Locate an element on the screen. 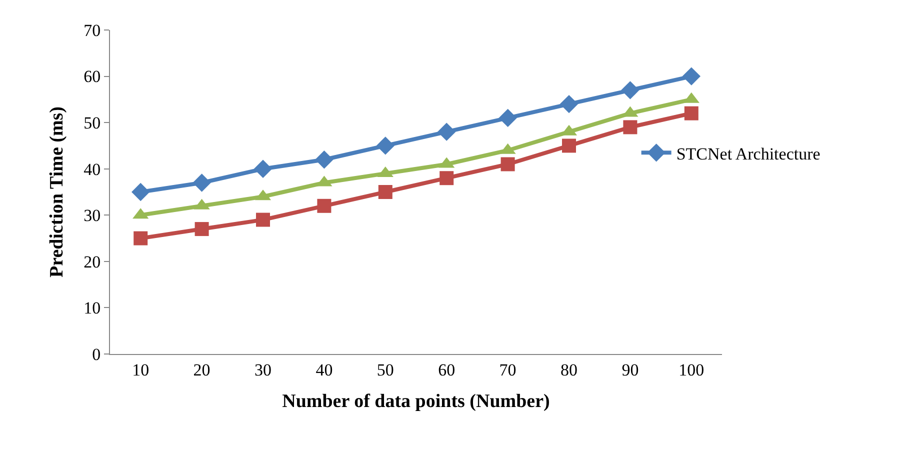  x-tick-label: 20 is located at coordinates (201, 370).